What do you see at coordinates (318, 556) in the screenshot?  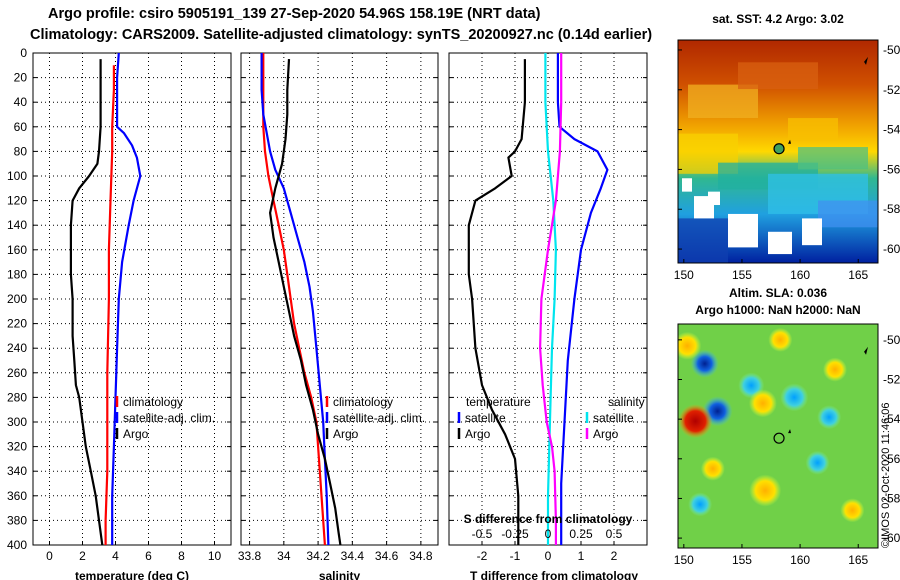 I see `x-tick-label: 34.2` at bounding box center [318, 556].